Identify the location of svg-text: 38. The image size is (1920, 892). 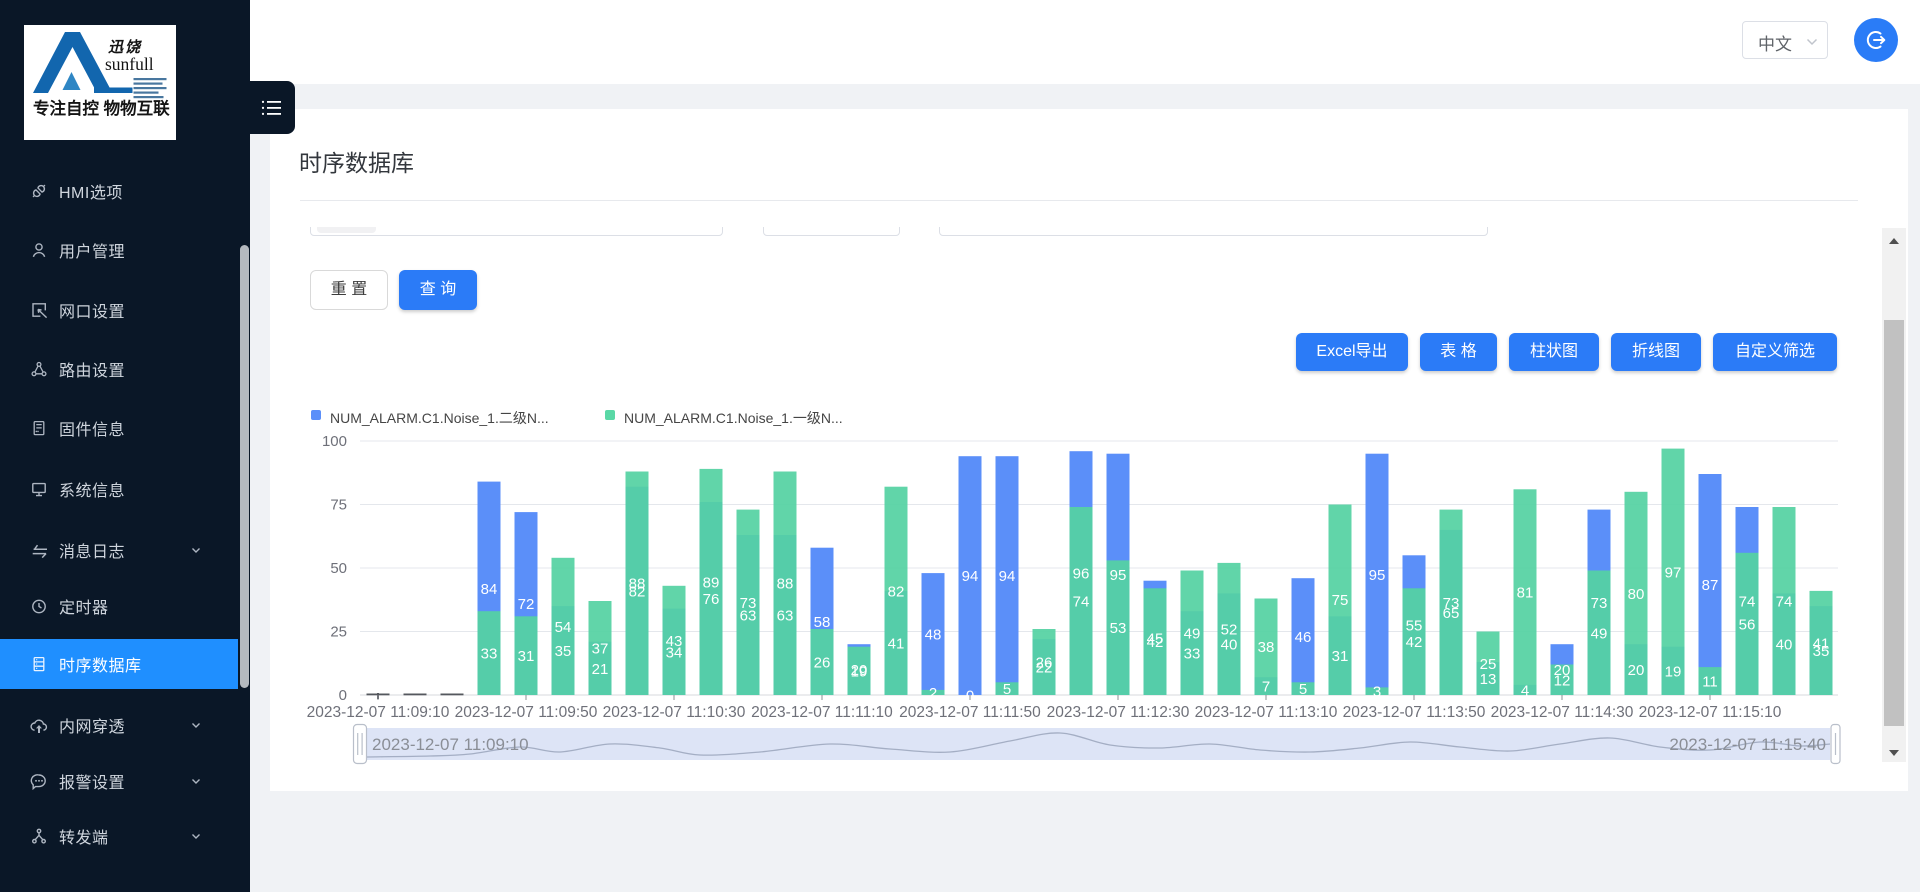
(1266, 647).